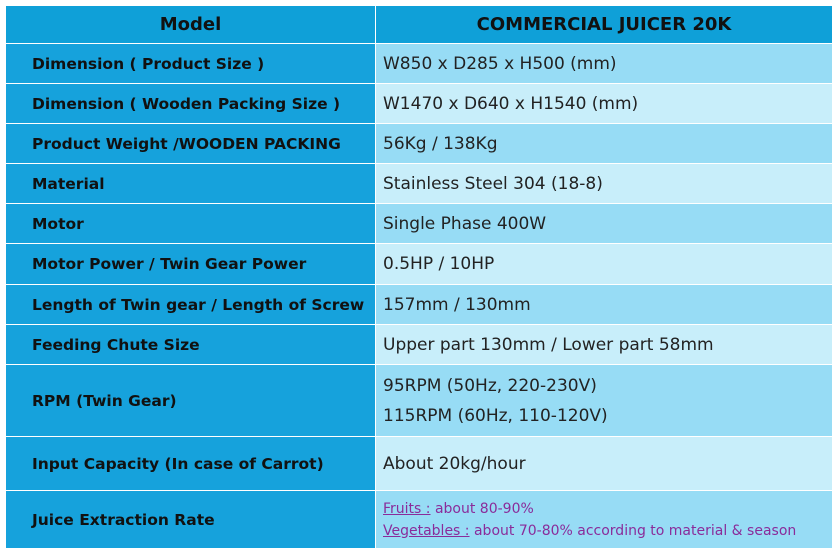  What do you see at coordinates (607, 305) in the screenshot?
I see `value-line: 157mm / 130mm` at bounding box center [607, 305].